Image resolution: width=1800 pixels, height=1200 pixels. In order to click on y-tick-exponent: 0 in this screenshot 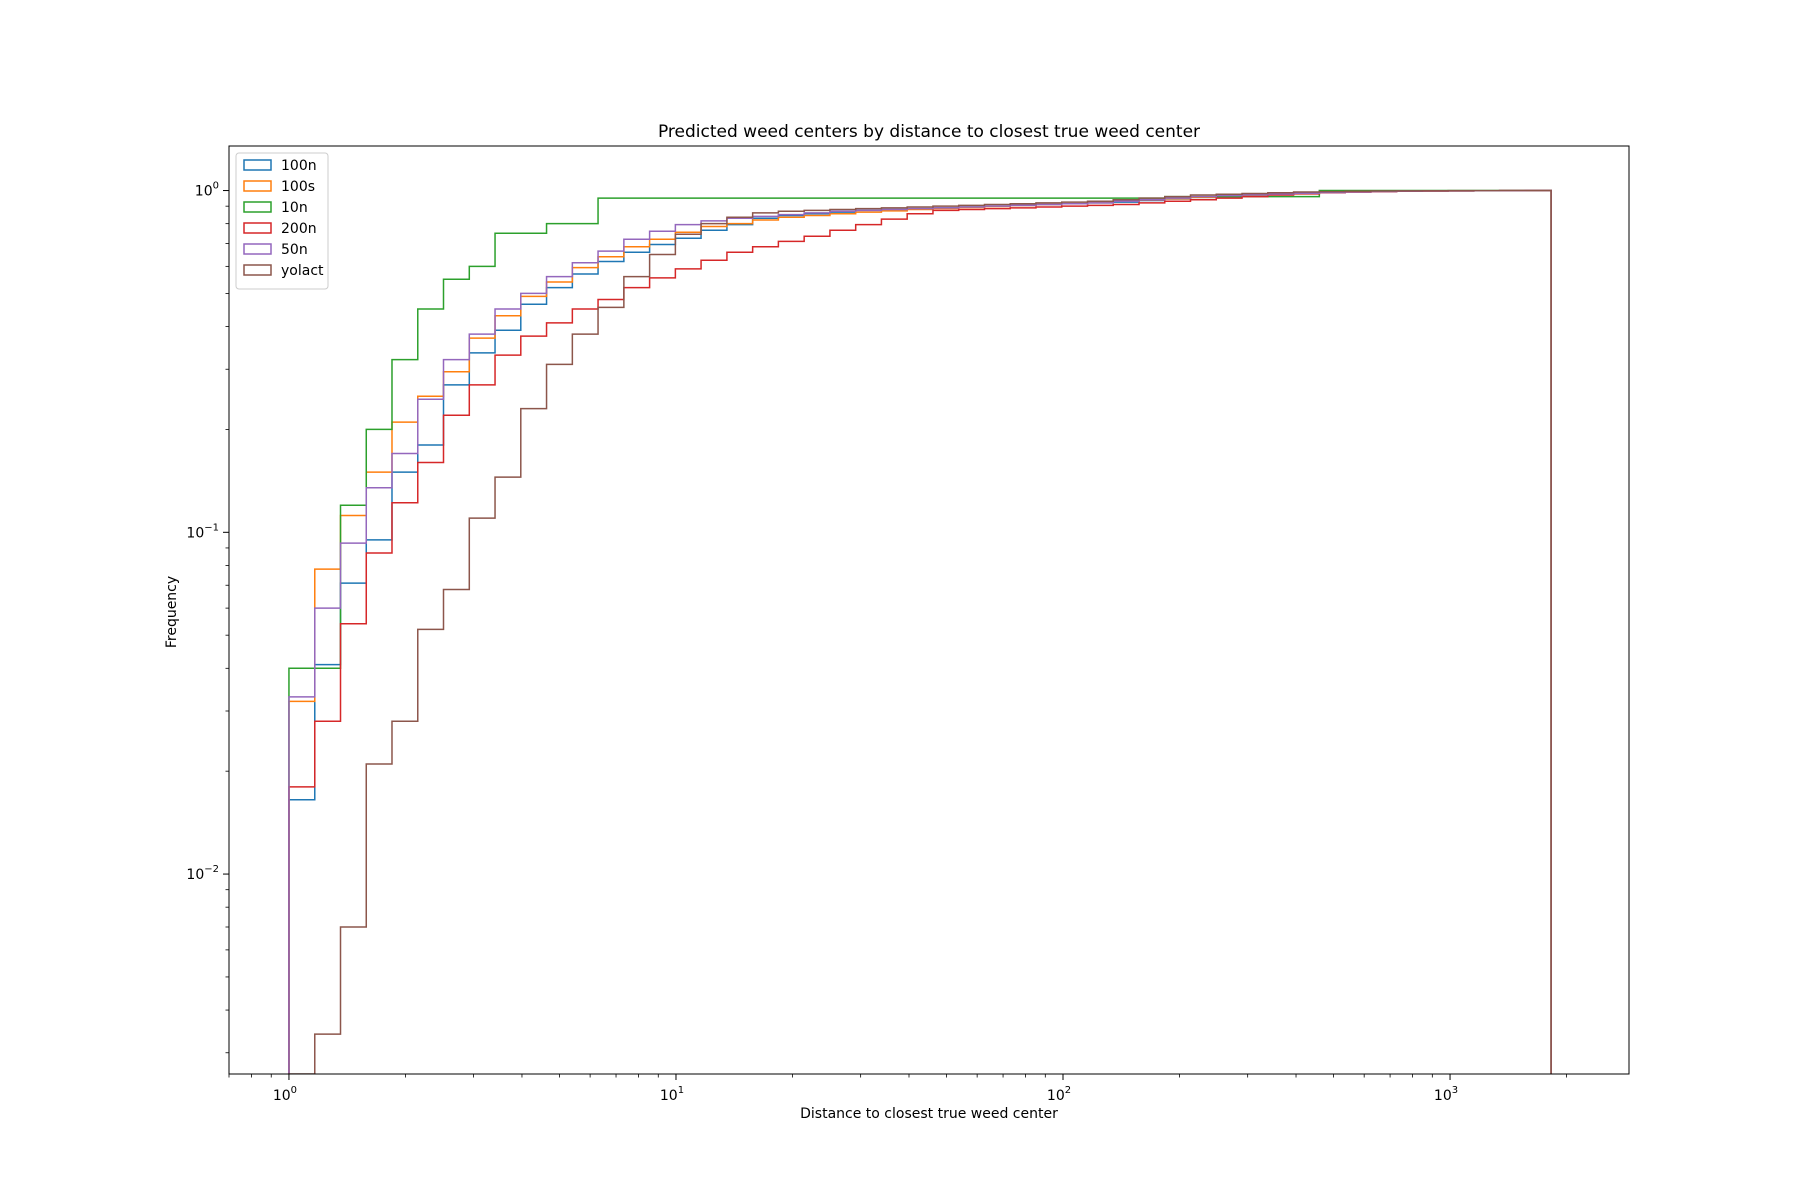, I will do `click(216, 186)`.